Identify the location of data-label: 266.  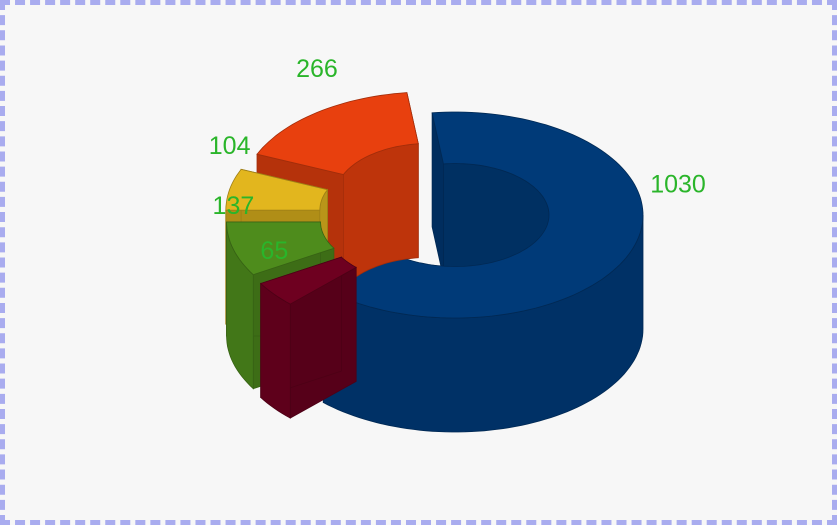
(317, 69).